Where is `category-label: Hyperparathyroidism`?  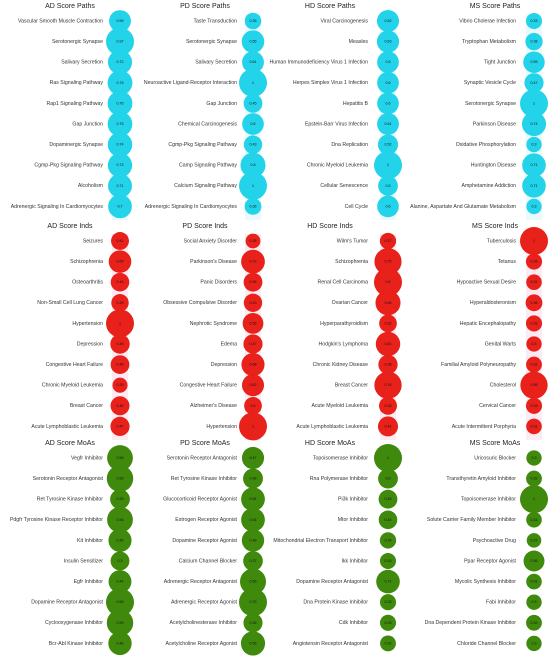
category-label: Hyperparathyroidism is located at coordinates (344, 324).